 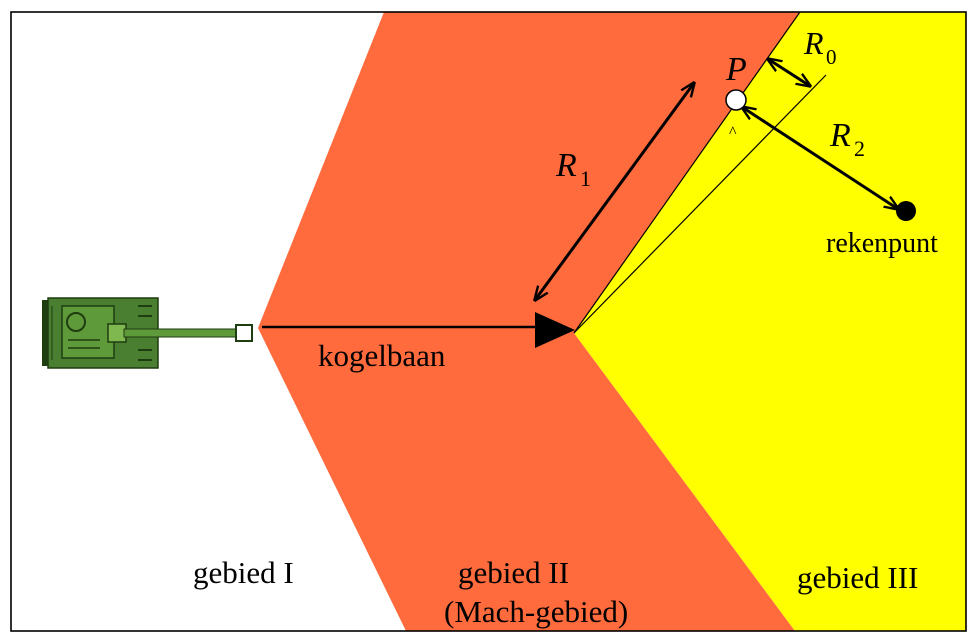 What do you see at coordinates (243, 572) in the screenshot?
I see `region-1-label: gebied I` at bounding box center [243, 572].